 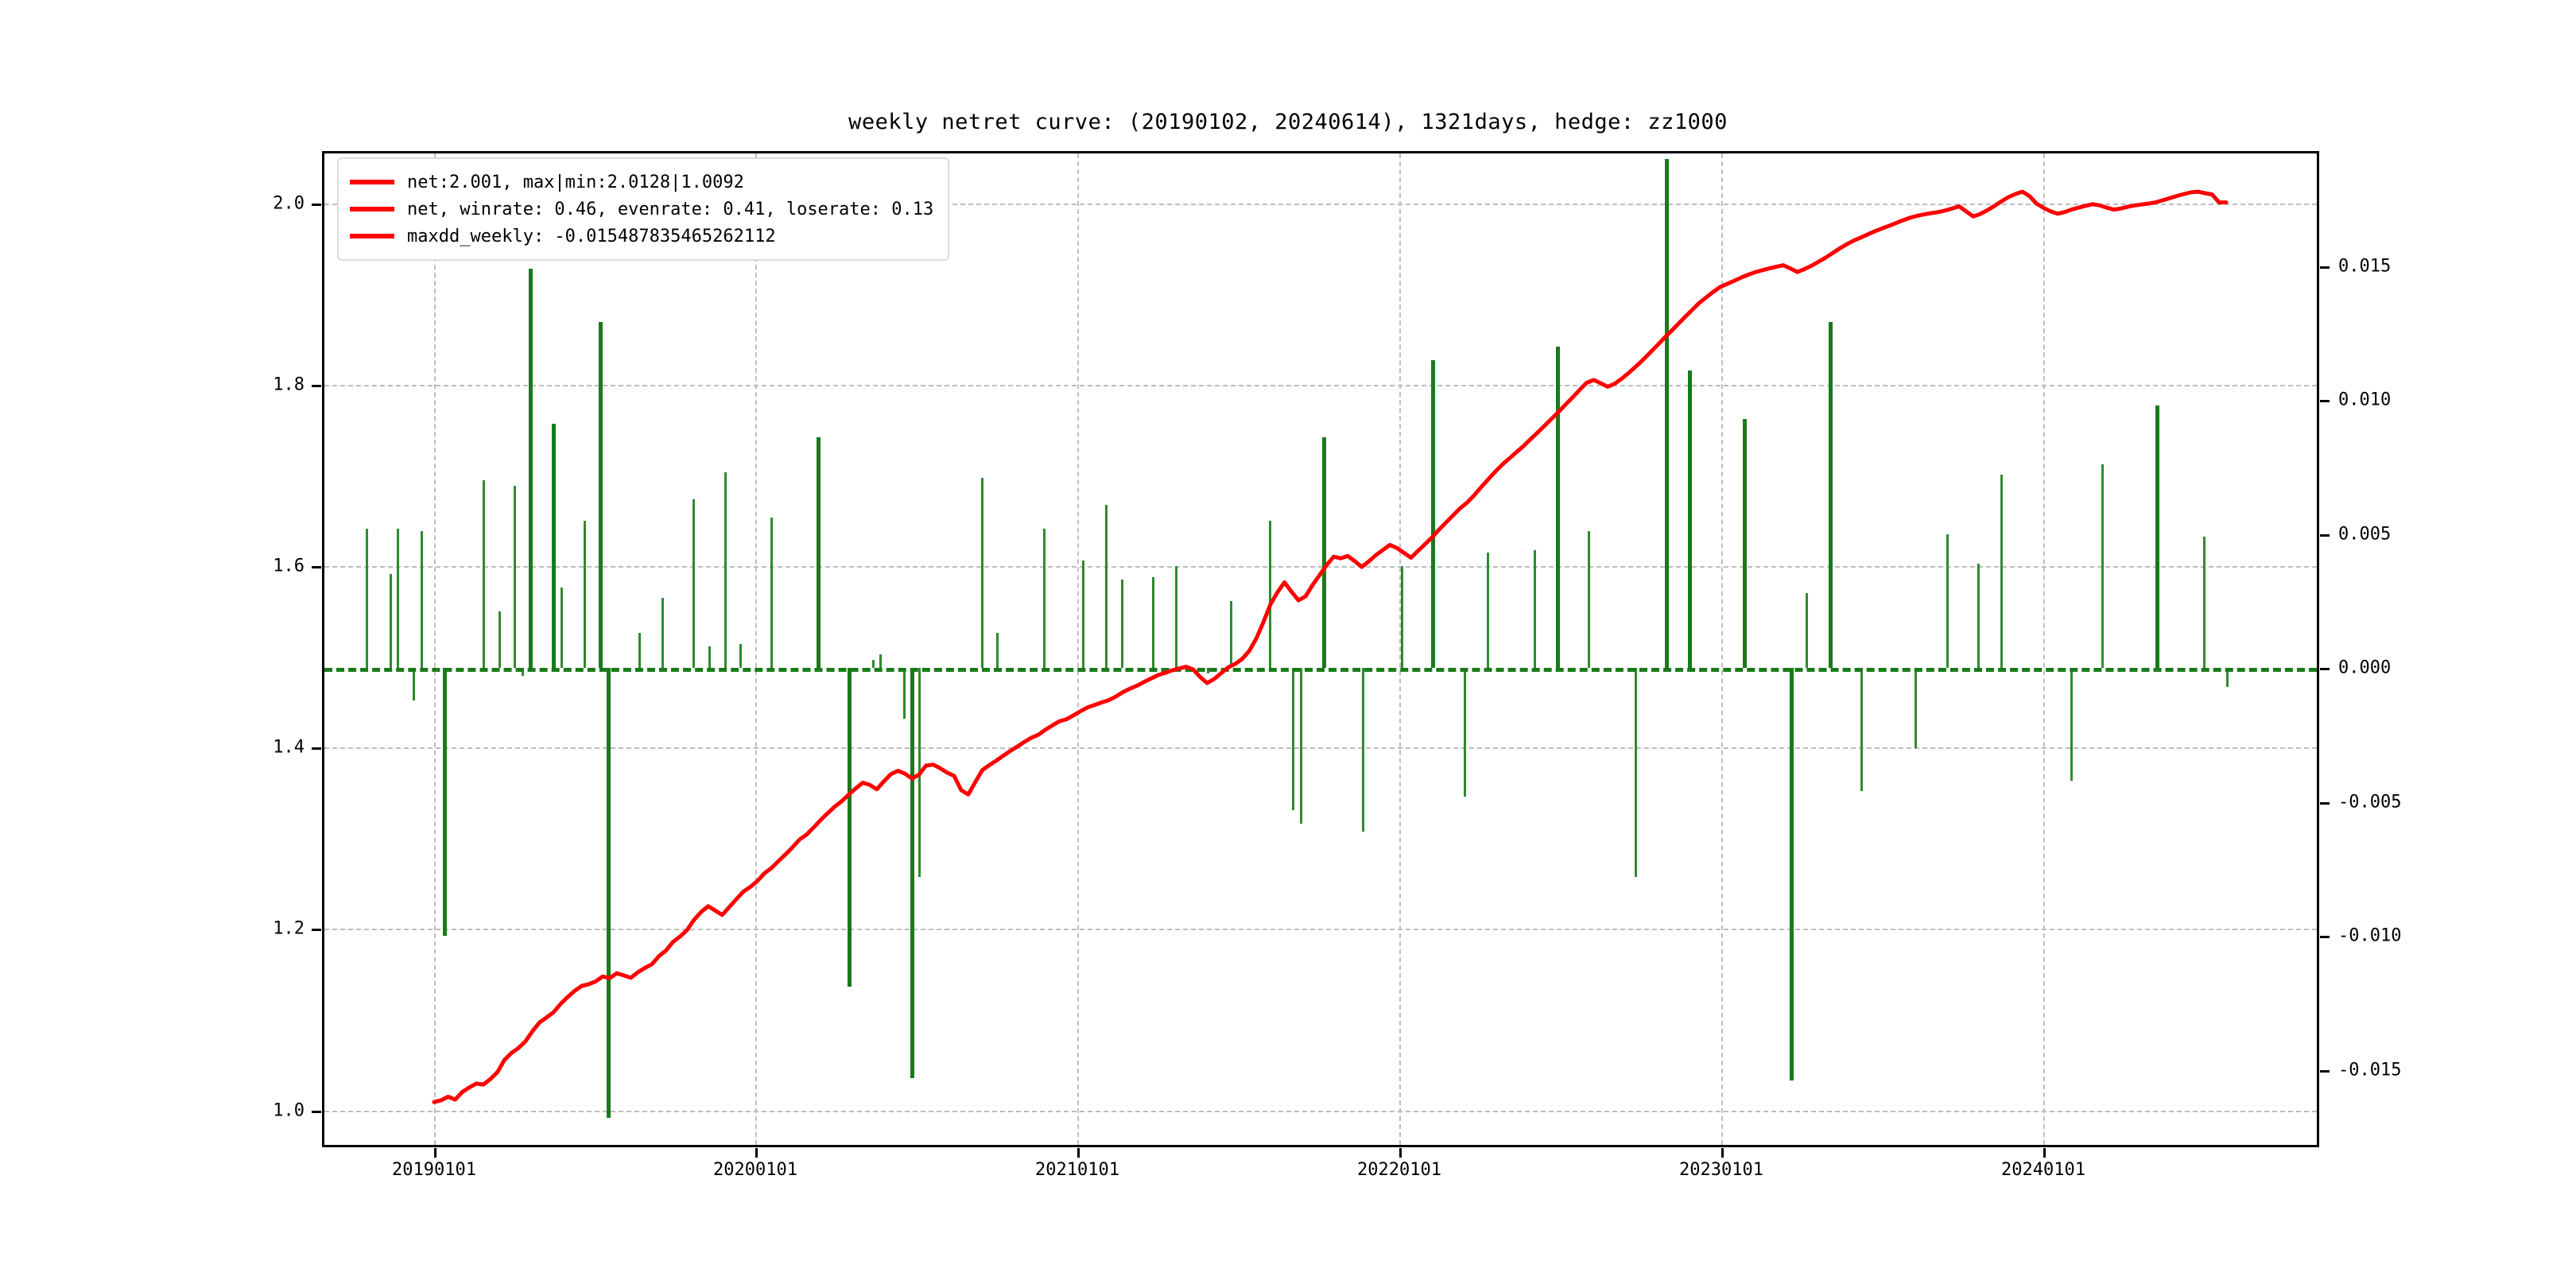 I want to click on y-right-tick-label-1: -0.010, so click(x=2370, y=935).